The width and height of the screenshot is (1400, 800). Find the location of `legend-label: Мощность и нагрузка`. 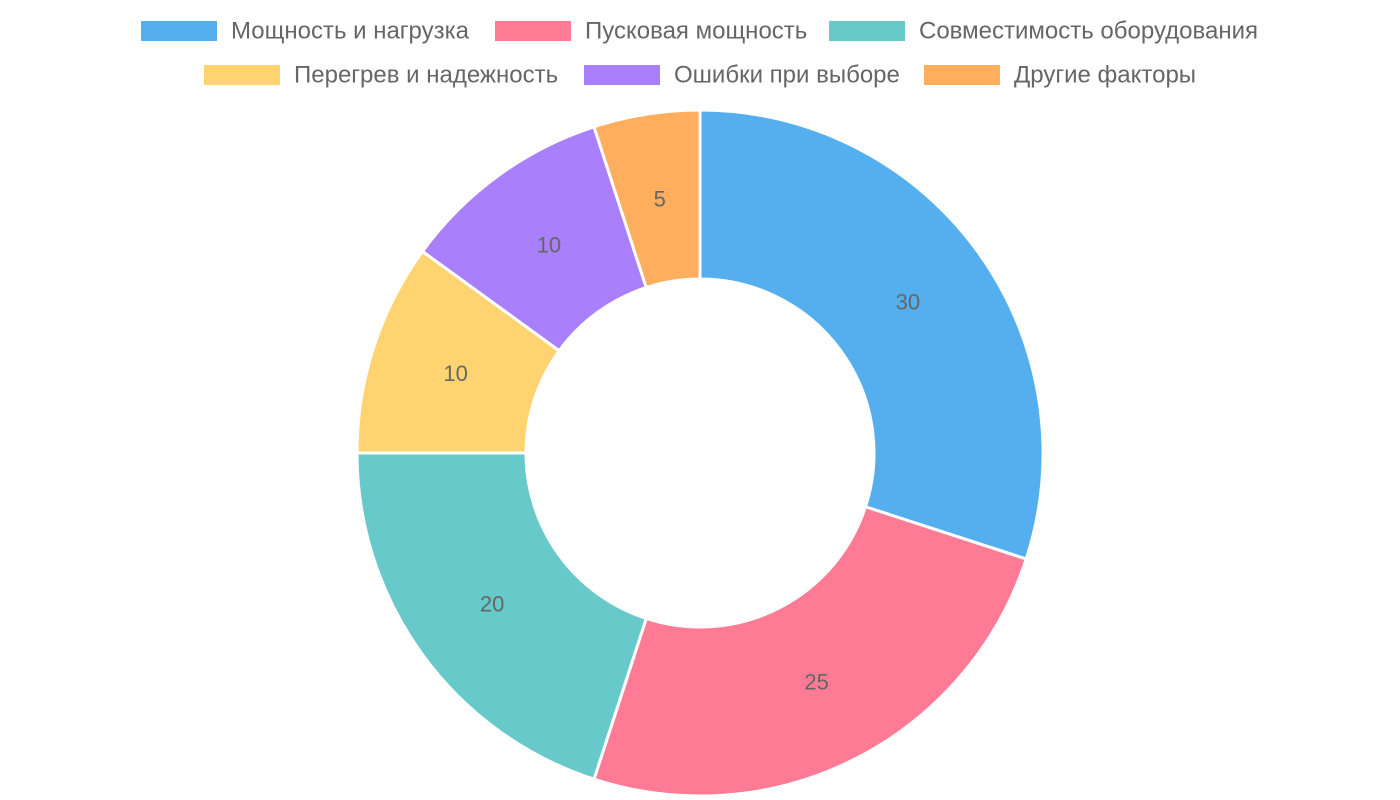

legend-label: Мощность и нагрузка is located at coordinates (350, 31).